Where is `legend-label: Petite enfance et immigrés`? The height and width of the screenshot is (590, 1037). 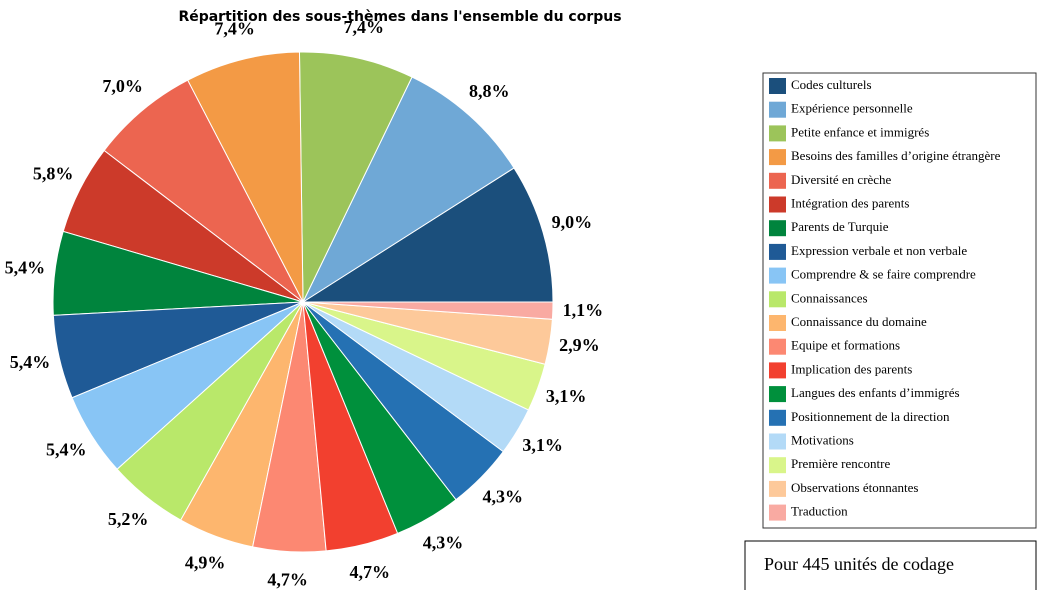
legend-label: Petite enfance et immigrés is located at coordinates (860, 131).